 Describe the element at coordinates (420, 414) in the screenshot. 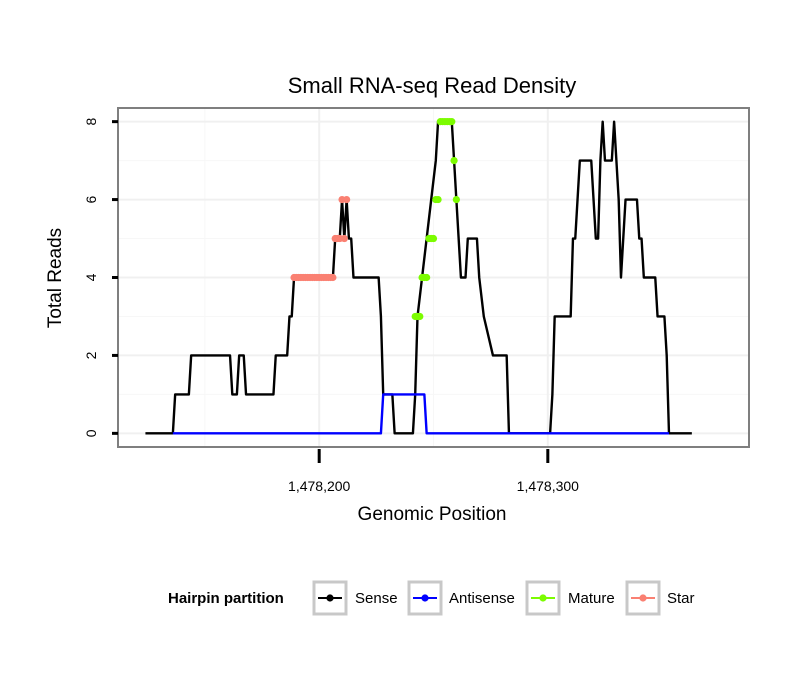

I see `series-line-antisense` at that location.